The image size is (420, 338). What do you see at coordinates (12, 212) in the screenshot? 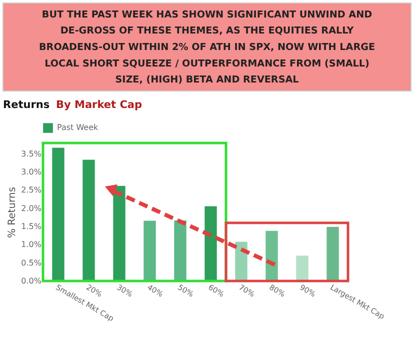
I see `y-axis-title: % Returns` at bounding box center [12, 212].